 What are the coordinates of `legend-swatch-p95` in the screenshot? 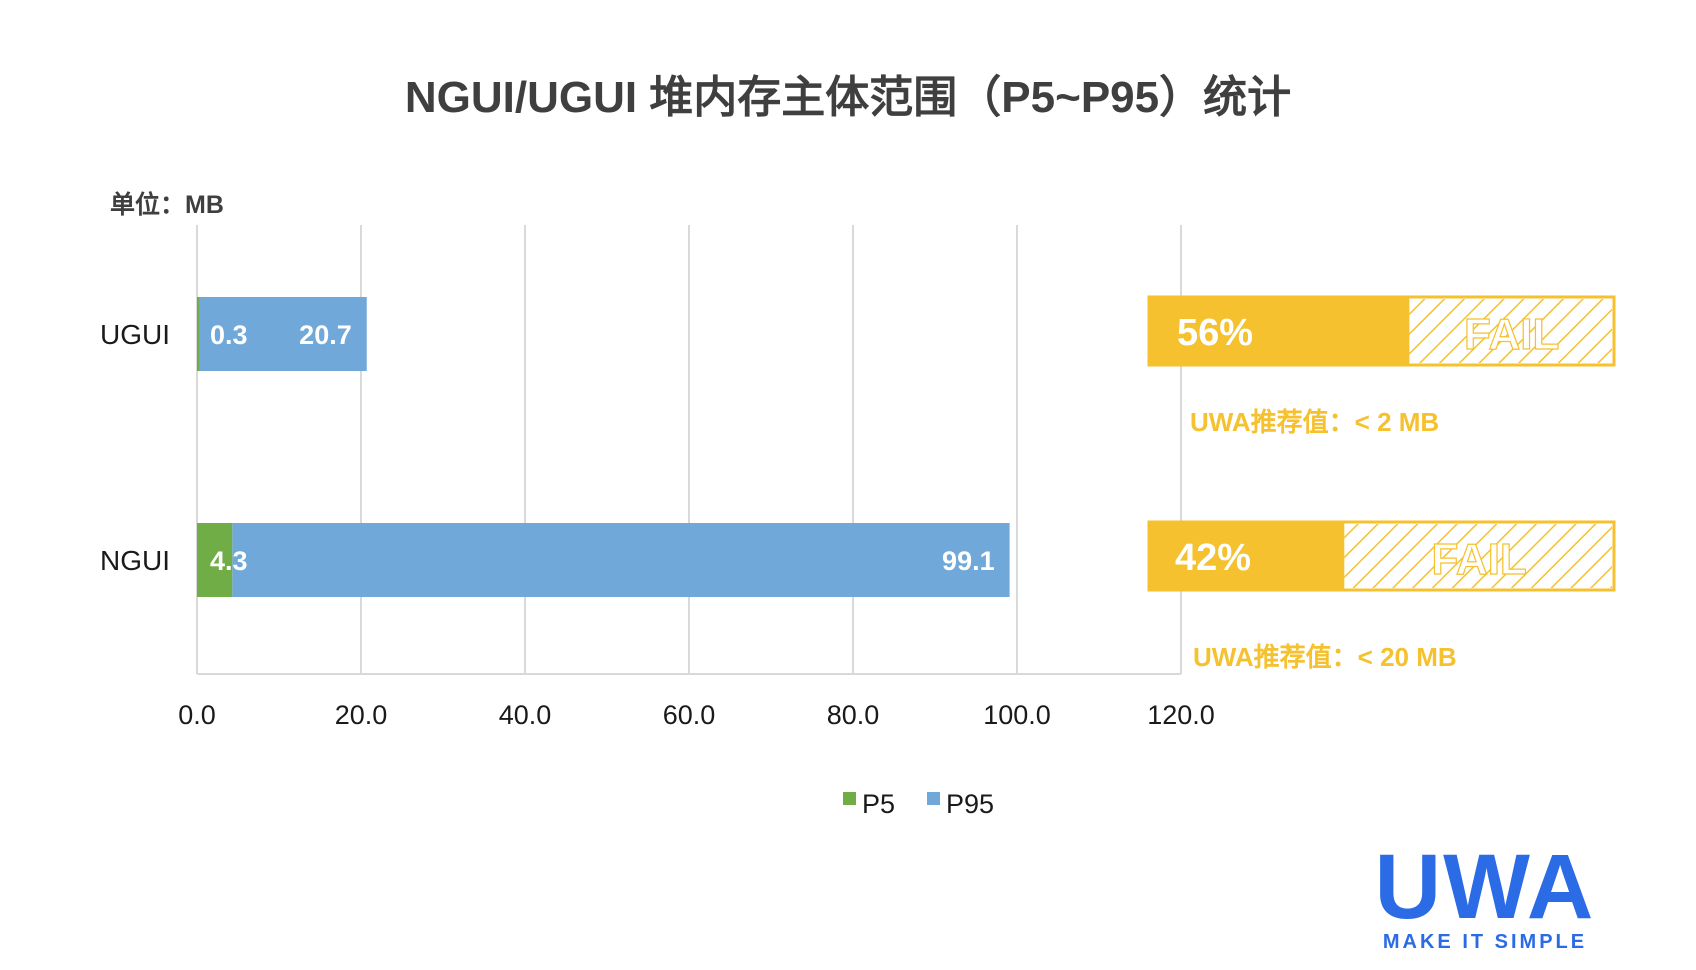 It's located at (933, 798).